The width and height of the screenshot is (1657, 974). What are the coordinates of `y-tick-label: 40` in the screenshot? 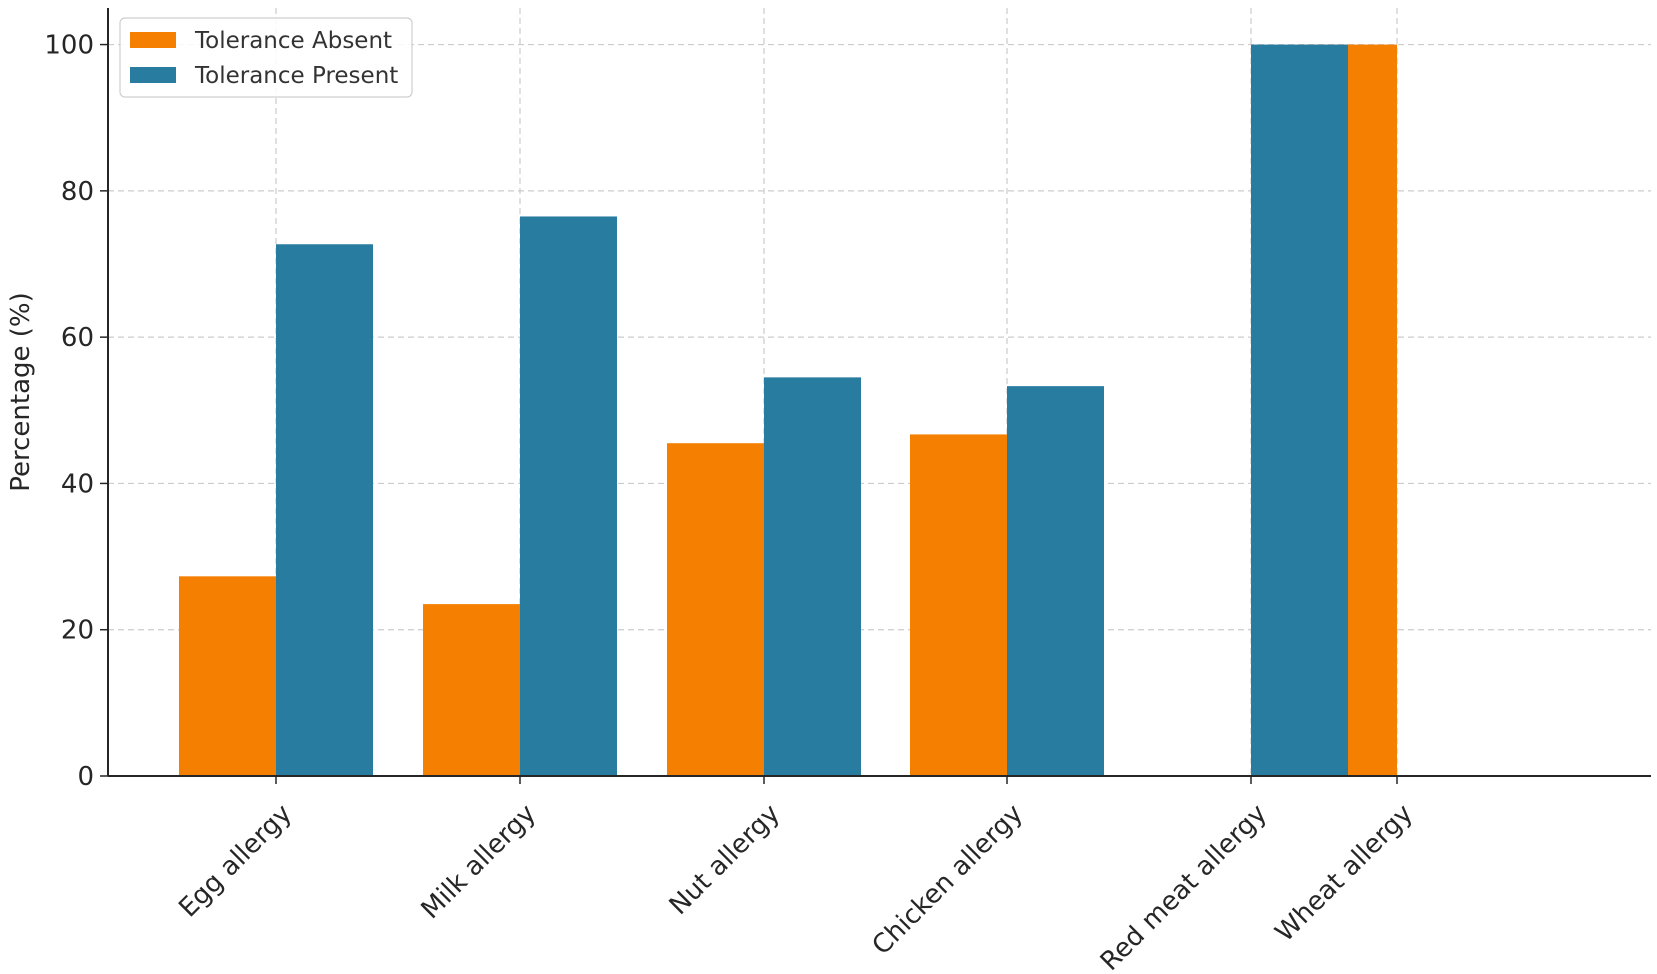 It's located at (77, 484).